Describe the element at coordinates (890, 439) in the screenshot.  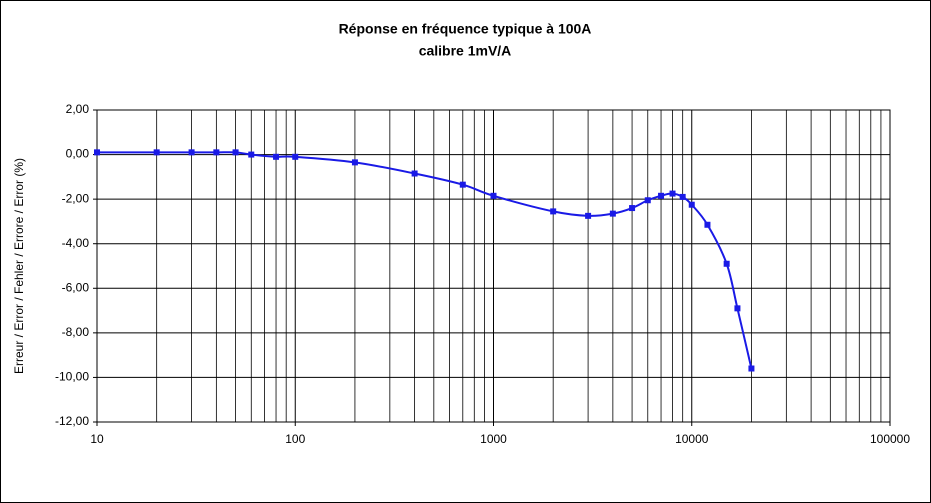
I see `x-tick-label: 100000` at that location.